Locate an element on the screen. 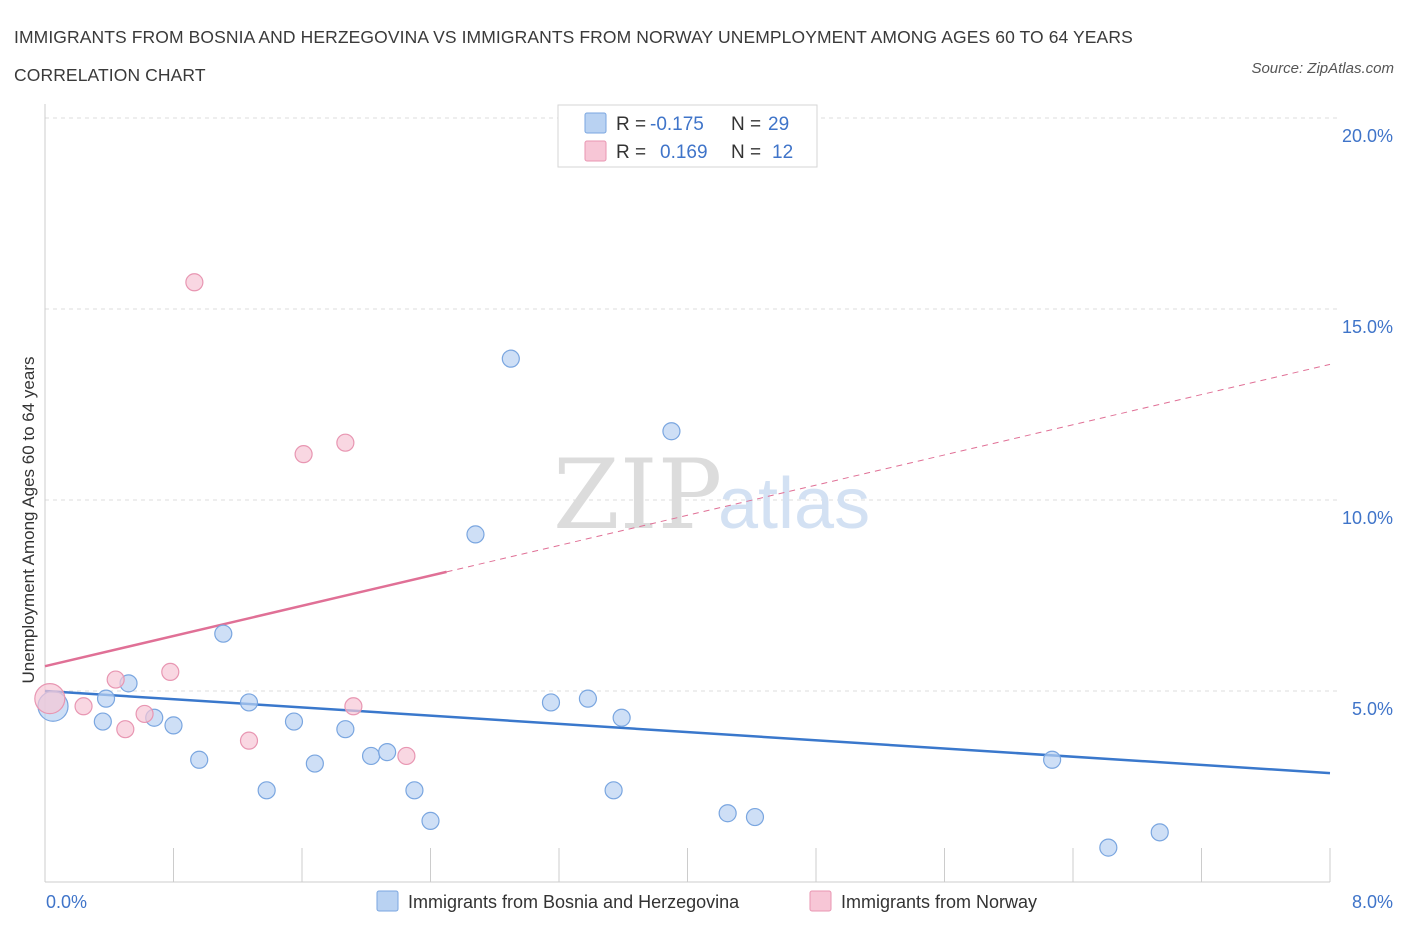  legend-r-label-norway: R = is located at coordinates (631, 152).